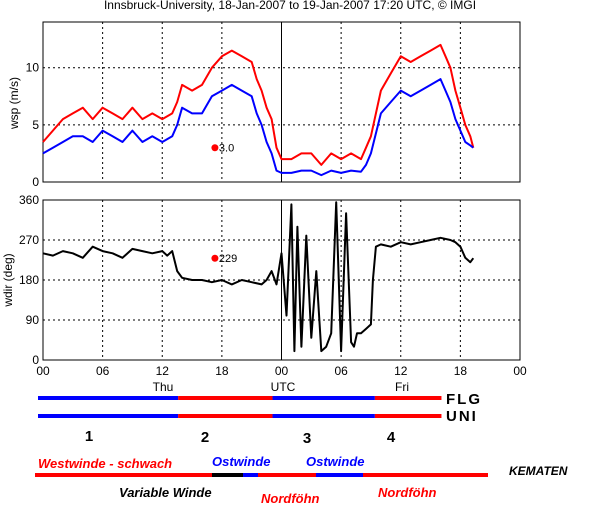 The height and width of the screenshot is (520, 592). I want to click on wind-speed-y-ticks: 0 5 10, so click(33, 125).